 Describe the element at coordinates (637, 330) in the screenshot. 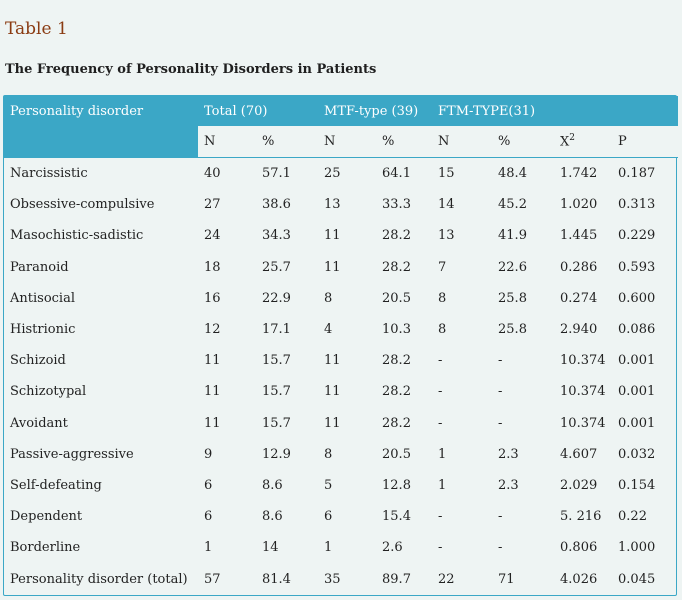

I see `cell-p: 0.086` at that location.